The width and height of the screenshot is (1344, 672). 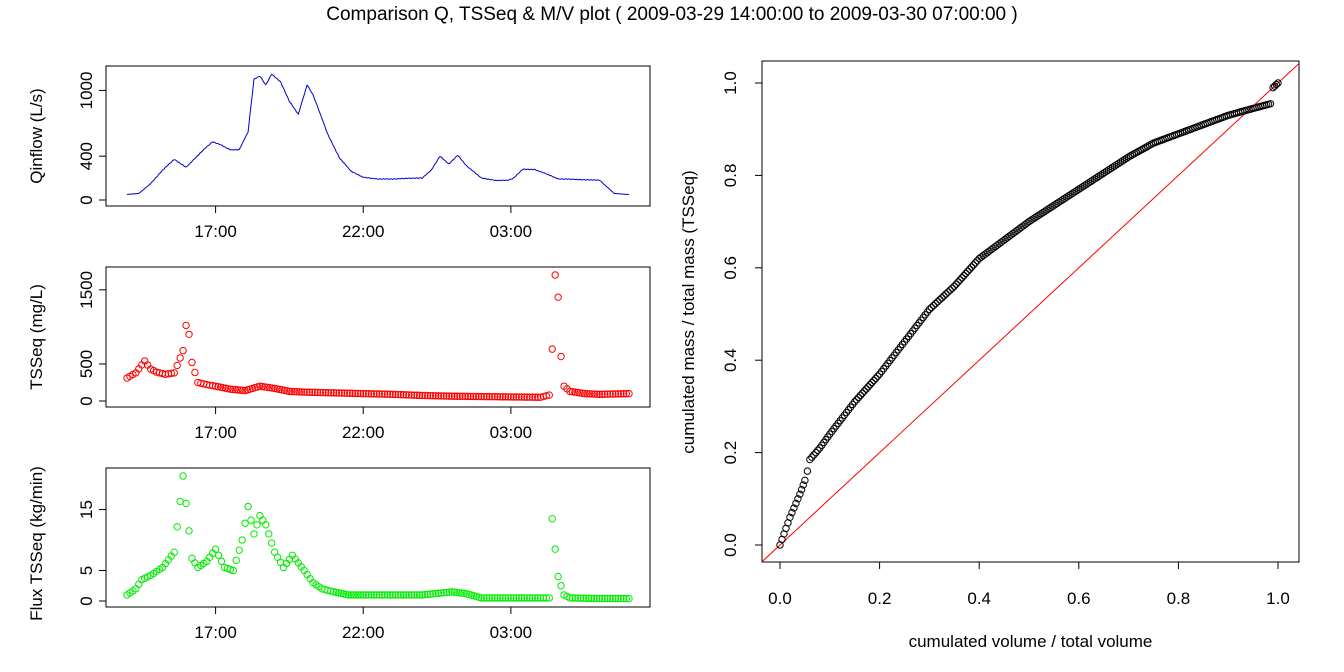 What do you see at coordinates (730, 268) in the screenshot?
I see `y-tick-label: 0.6` at bounding box center [730, 268].